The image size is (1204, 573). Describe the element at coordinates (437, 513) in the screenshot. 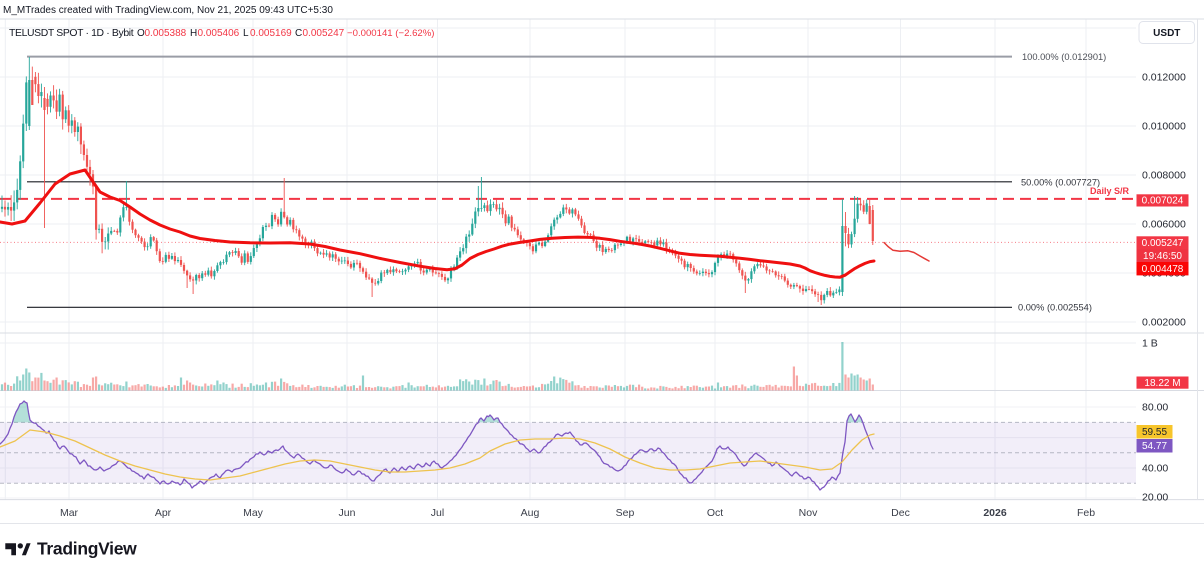

I see `svg-text: Jul` at that location.